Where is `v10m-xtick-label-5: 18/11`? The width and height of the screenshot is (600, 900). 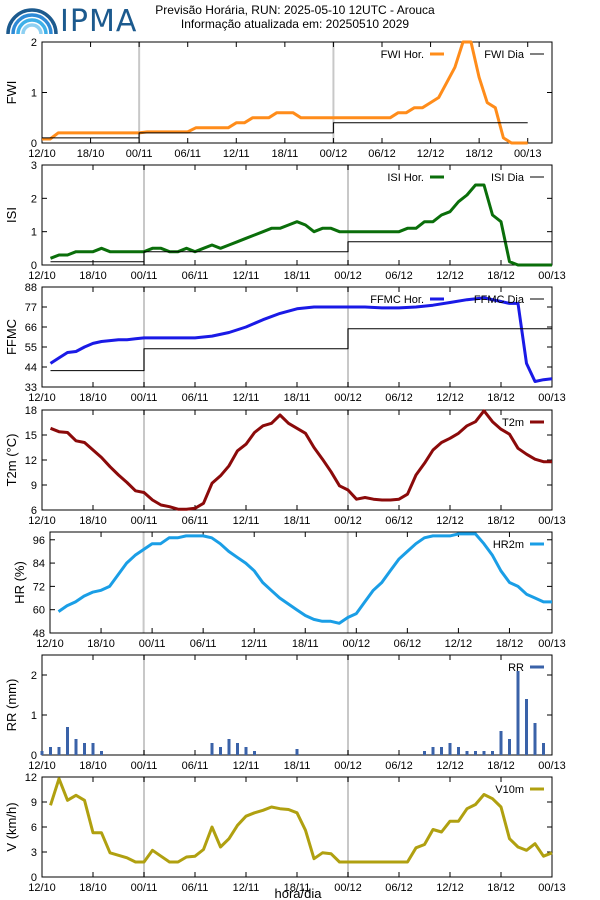
v10m-xtick-label-5: 18/11 is located at coordinates (297, 888).